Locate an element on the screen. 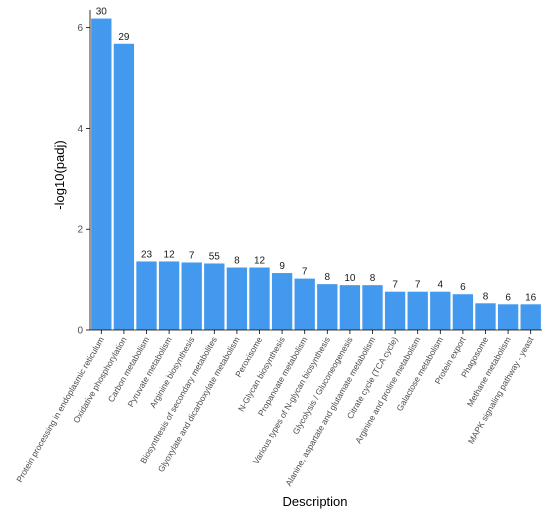  y-tick-label: 4 is located at coordinates (80, 129).